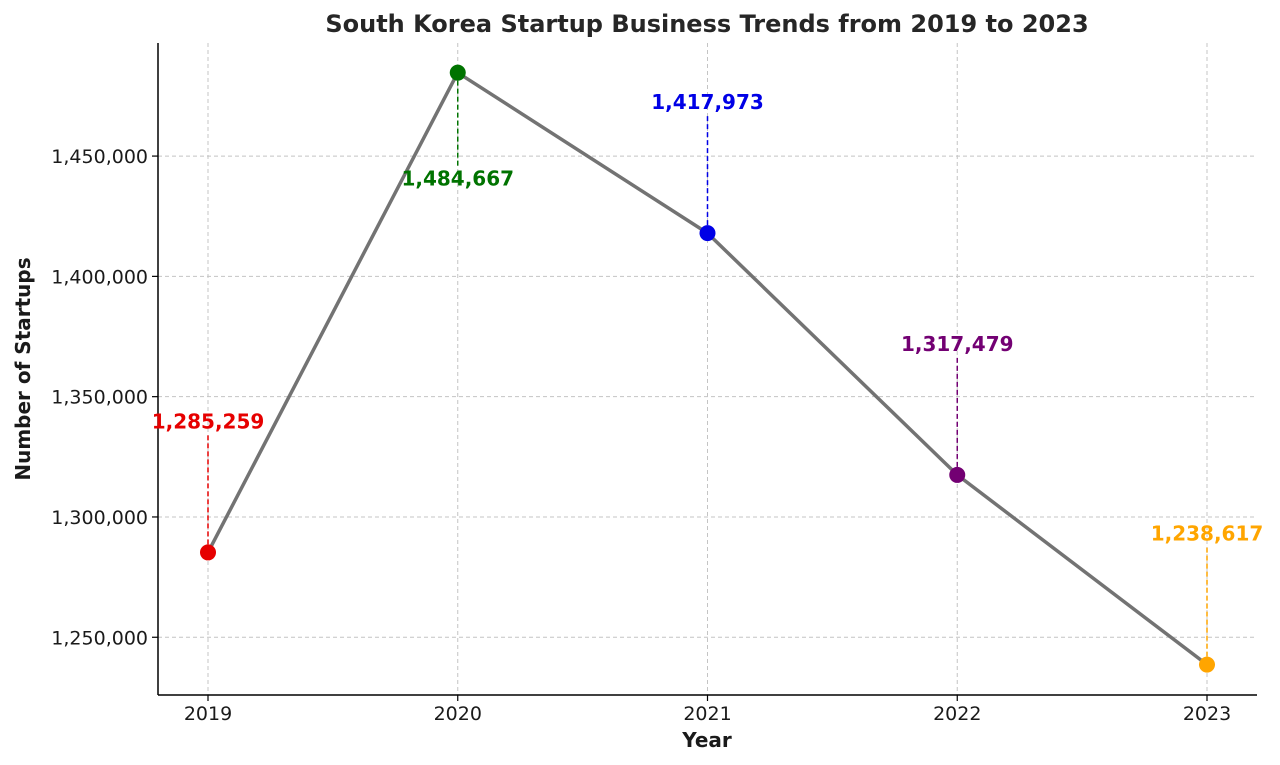 This screenshot has width=1280, height=765. I want to click on y-tick-label: 1,350,000, so click(99, 398).